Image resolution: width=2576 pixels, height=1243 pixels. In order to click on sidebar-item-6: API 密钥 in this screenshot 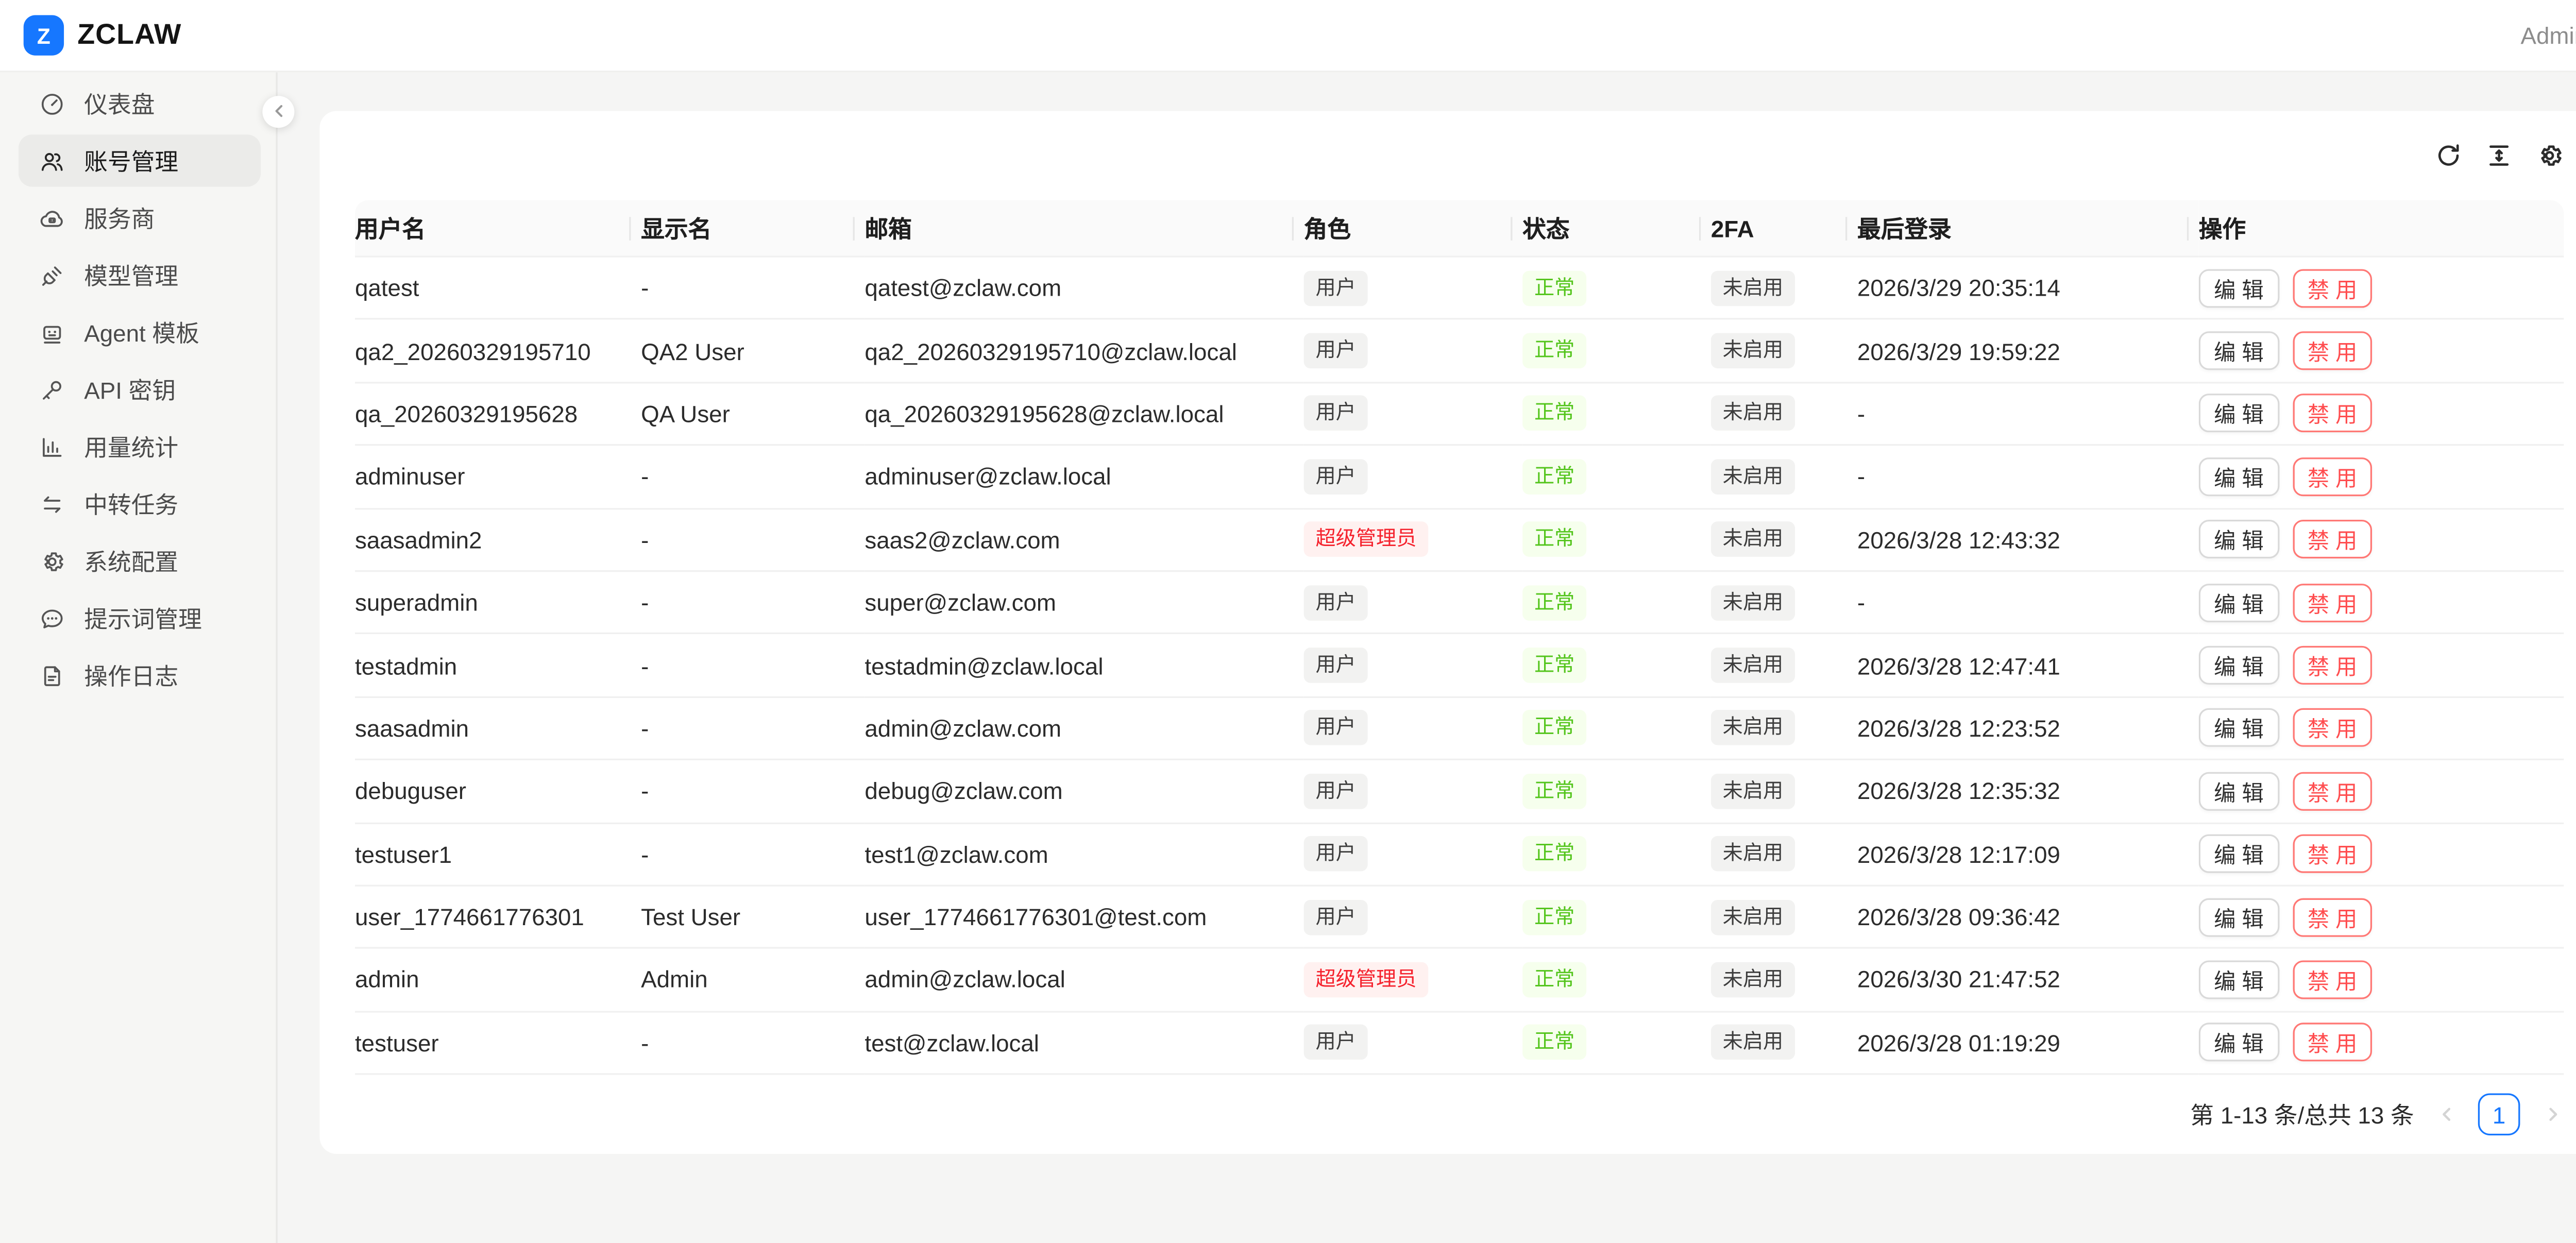, I will do `click(140, 389)`.